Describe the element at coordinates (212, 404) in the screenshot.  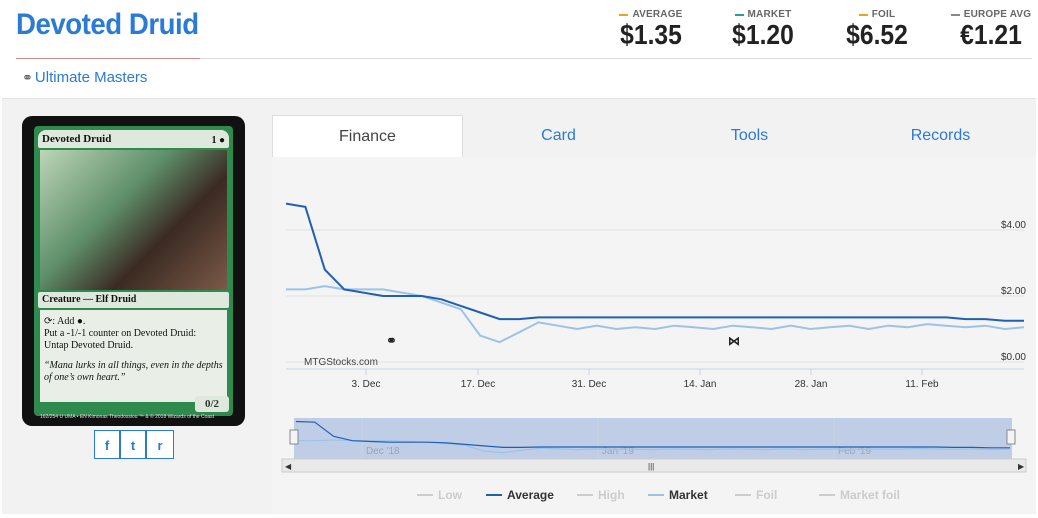
I see `power-toughness: 0/2` at that location.